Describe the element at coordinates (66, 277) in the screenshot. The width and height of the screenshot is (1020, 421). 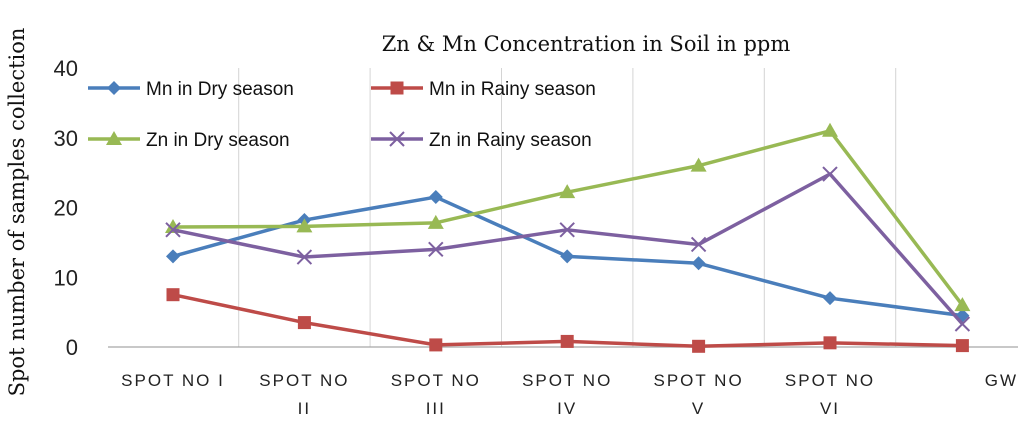
I see `y-tick-label: 10` at that location.